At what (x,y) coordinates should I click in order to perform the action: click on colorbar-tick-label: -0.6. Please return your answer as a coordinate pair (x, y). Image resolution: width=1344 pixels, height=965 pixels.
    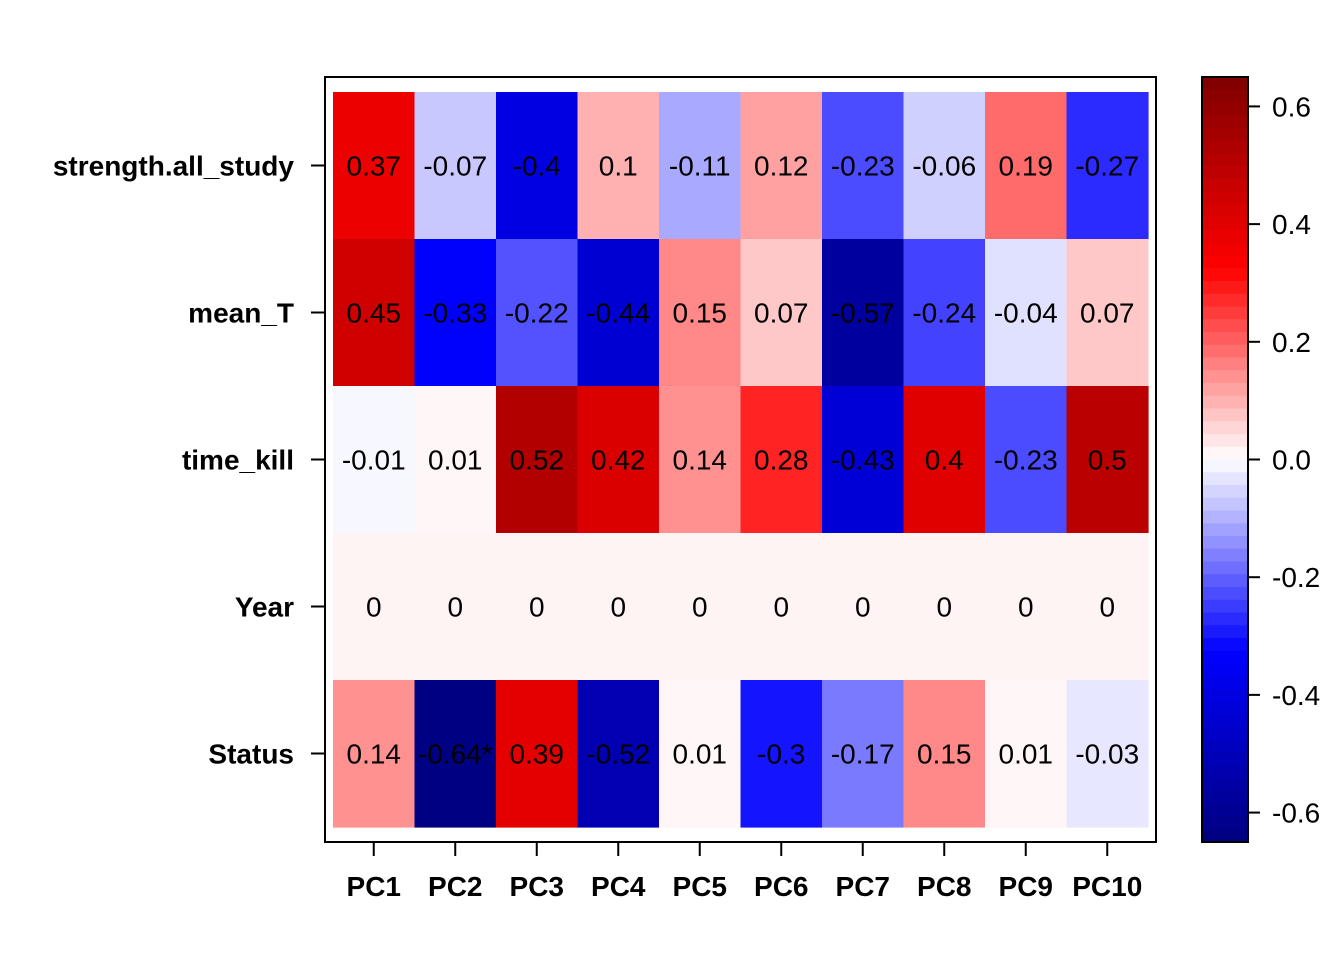
    Looking at the image, I should click on (1296, 813).